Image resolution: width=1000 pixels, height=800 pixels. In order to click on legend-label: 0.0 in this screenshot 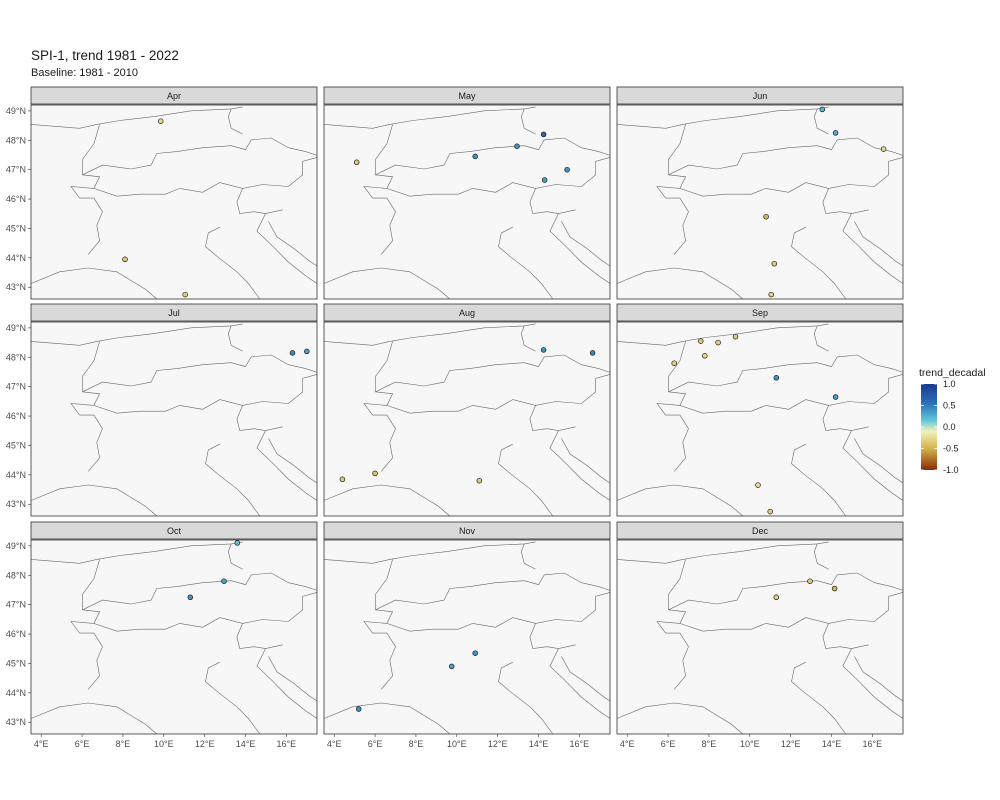, I will do `click(949, 427)`.